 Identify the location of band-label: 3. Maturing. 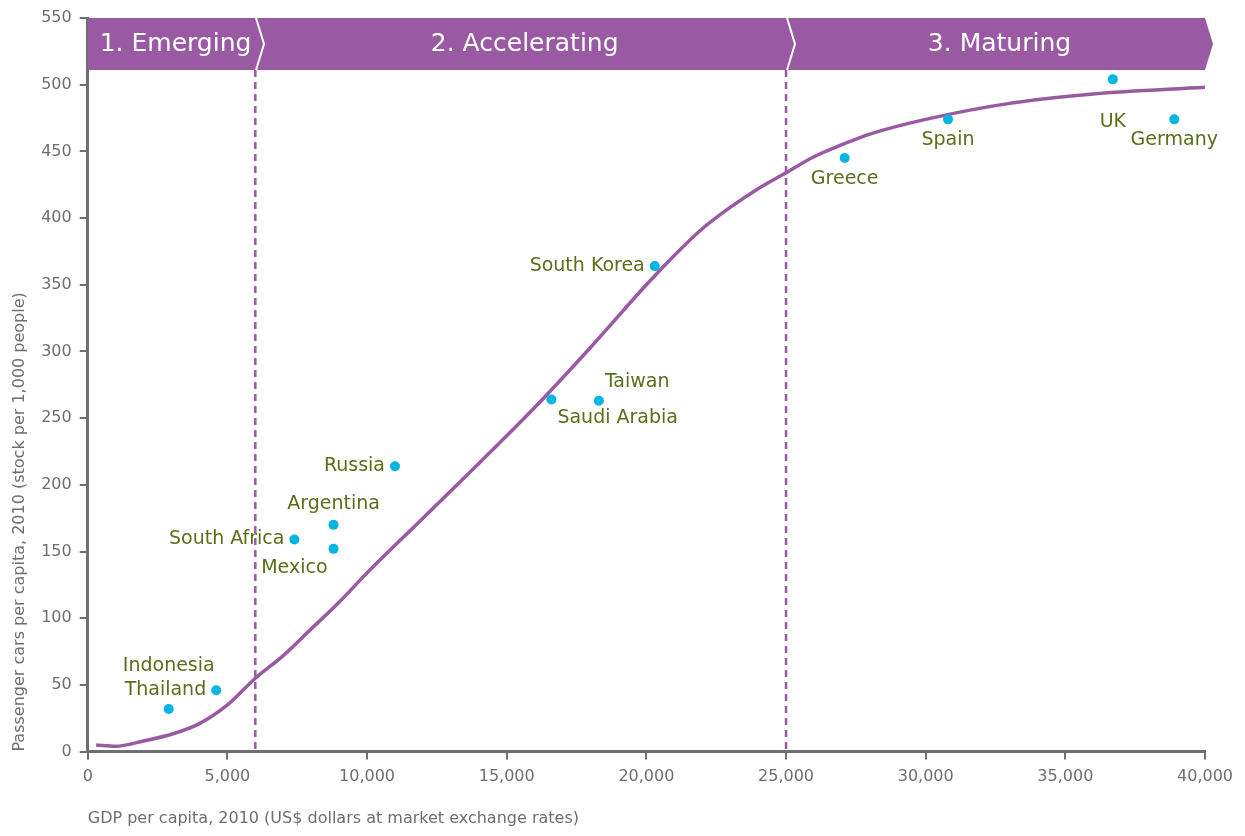
(999, 42).